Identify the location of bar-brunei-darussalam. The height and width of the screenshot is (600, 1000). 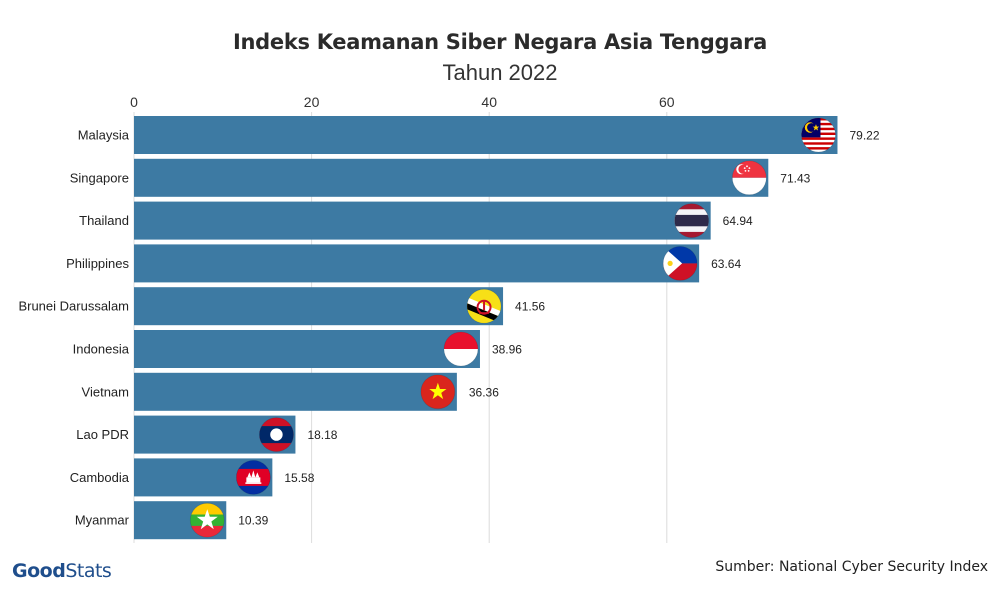
(318, 306).